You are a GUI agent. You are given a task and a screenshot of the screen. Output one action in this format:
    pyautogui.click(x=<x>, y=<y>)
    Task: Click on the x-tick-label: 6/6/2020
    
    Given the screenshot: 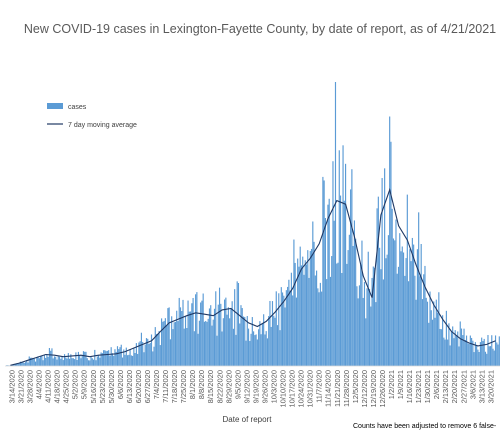 What is the action you would take?
    pyautogui.click(x=120, y=384)
    